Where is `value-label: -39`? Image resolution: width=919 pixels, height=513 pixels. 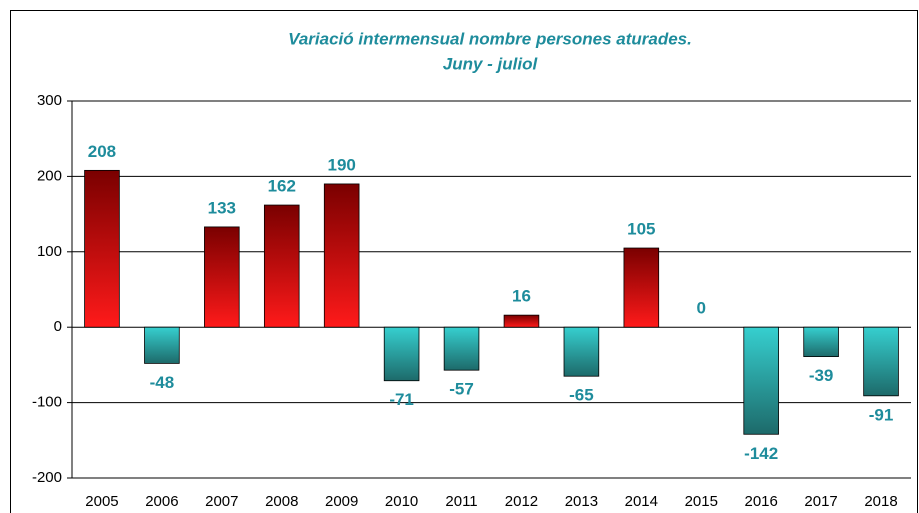
value-label: -39 is located at coordinates (821, 375).